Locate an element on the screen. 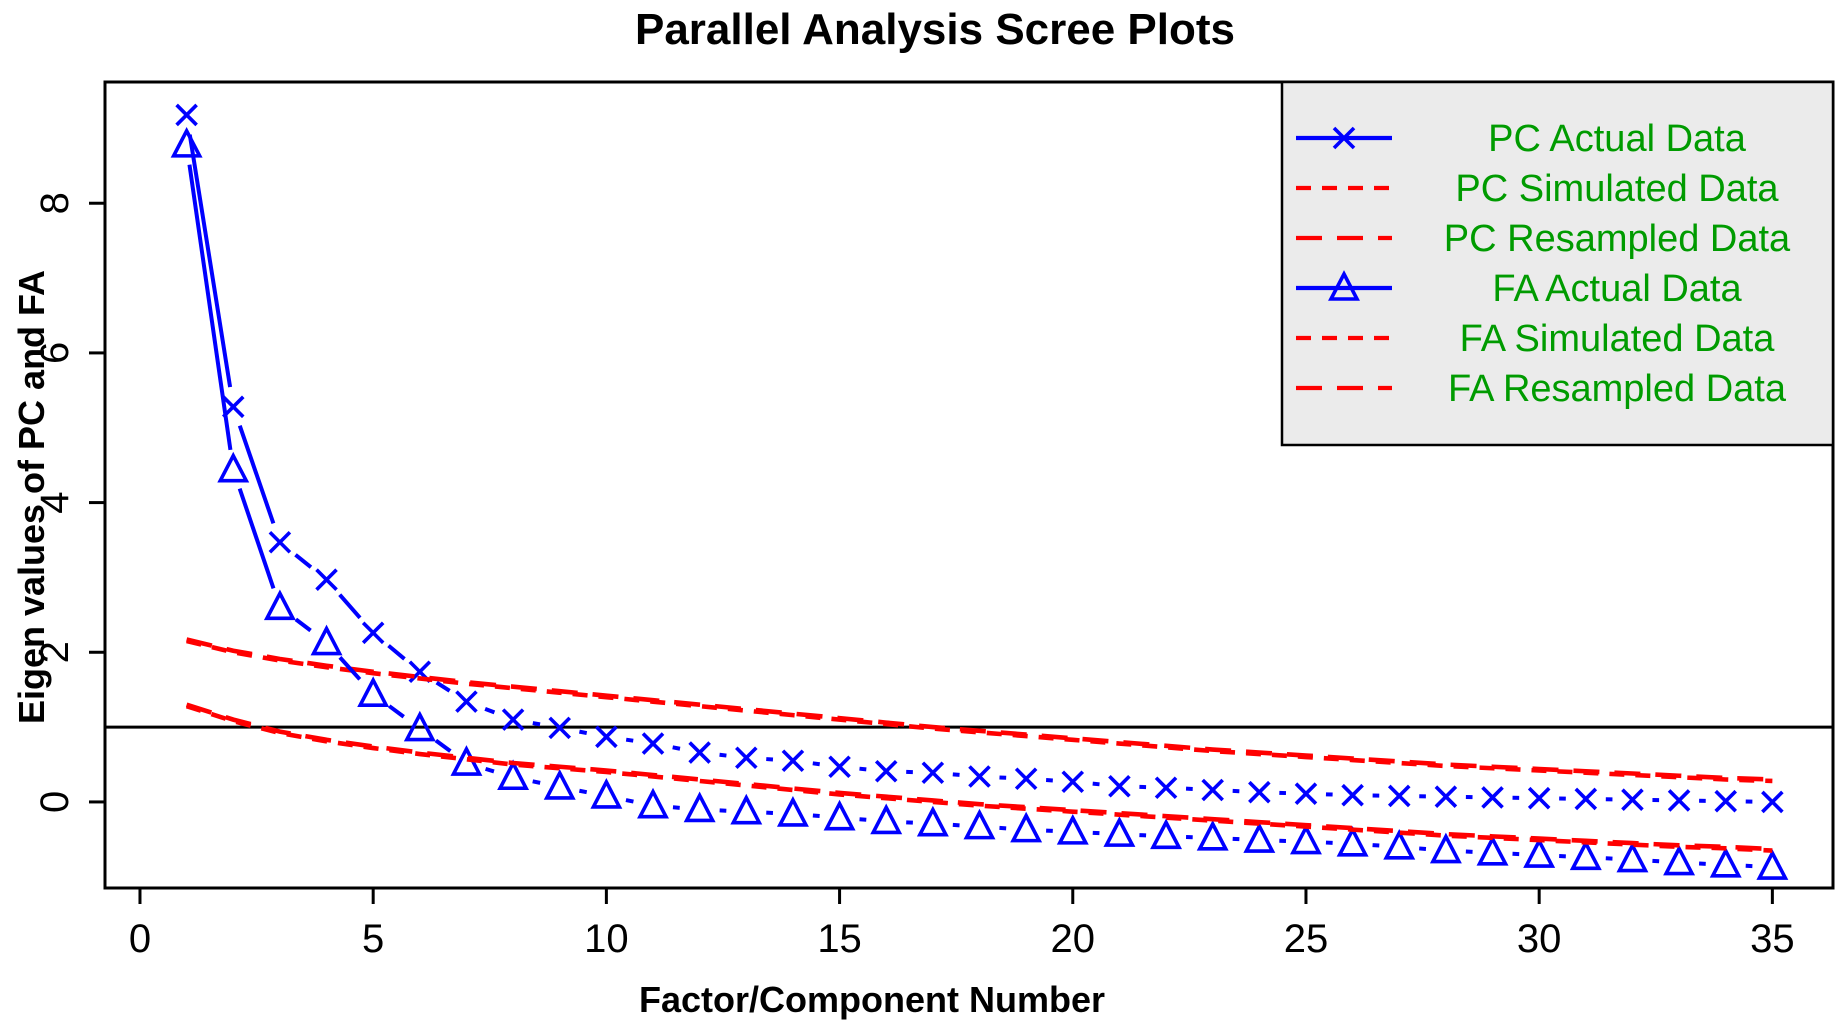  x-tick-label: 35 is located at coordinates (1772, 939).